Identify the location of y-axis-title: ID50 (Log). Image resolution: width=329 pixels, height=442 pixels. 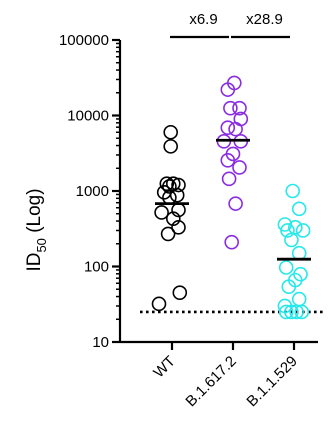
(36, 229).